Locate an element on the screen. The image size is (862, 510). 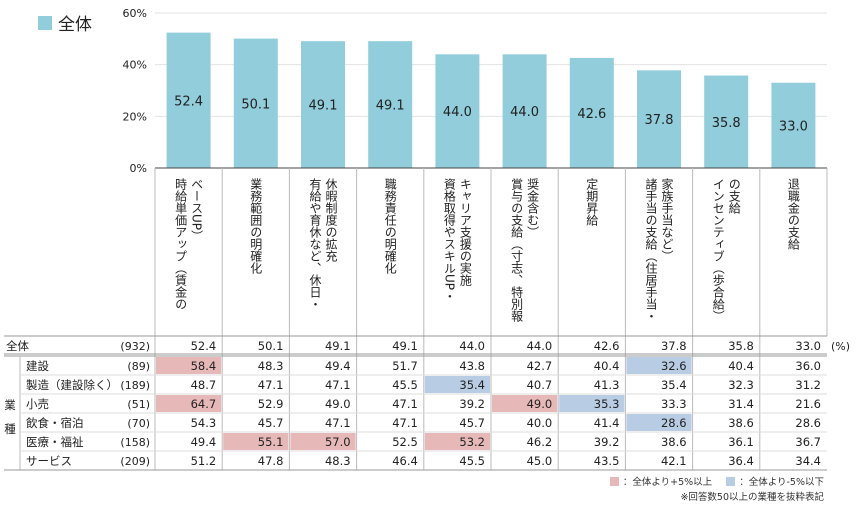
chart-legend: 全体 is located at coordinates (65, 22).